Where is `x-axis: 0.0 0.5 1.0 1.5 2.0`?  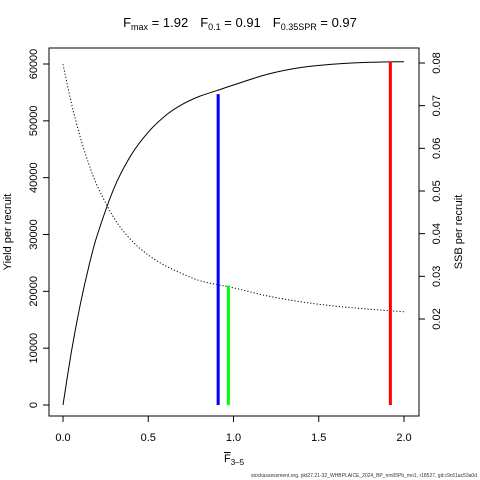 x-axis: 0.0 0.5 1.0 1.5 2.0 is located at coordinates (233, 429).